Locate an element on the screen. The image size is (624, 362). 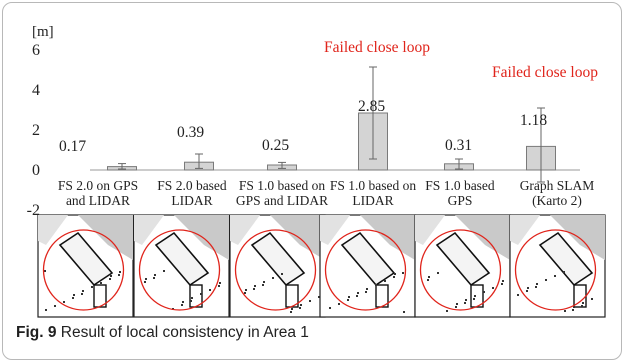
value-label: 1.18 is located at coordinates (533, 120).